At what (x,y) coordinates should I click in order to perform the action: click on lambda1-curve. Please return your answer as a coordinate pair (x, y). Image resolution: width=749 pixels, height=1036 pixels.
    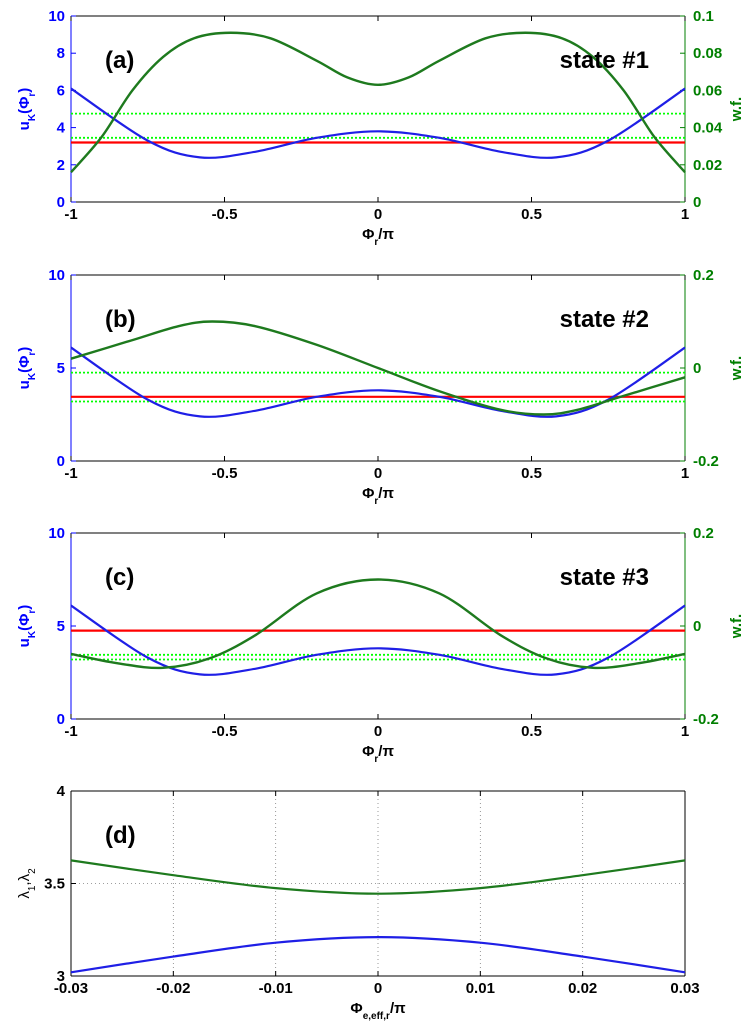
    Looking at the image, I should click on (378, 955).